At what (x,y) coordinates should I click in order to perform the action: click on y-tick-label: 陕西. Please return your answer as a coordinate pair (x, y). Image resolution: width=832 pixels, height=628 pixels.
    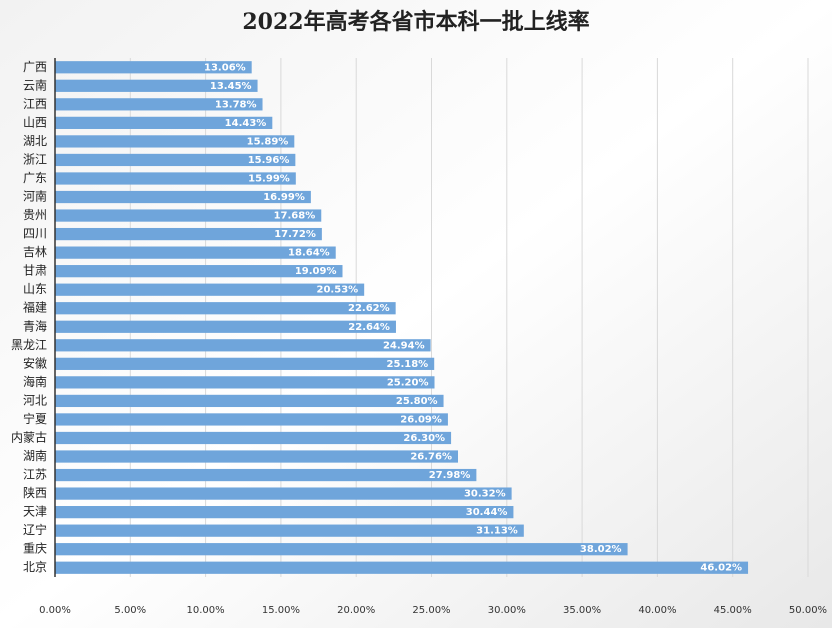
    Looking at the image, I should click on (35, 492).